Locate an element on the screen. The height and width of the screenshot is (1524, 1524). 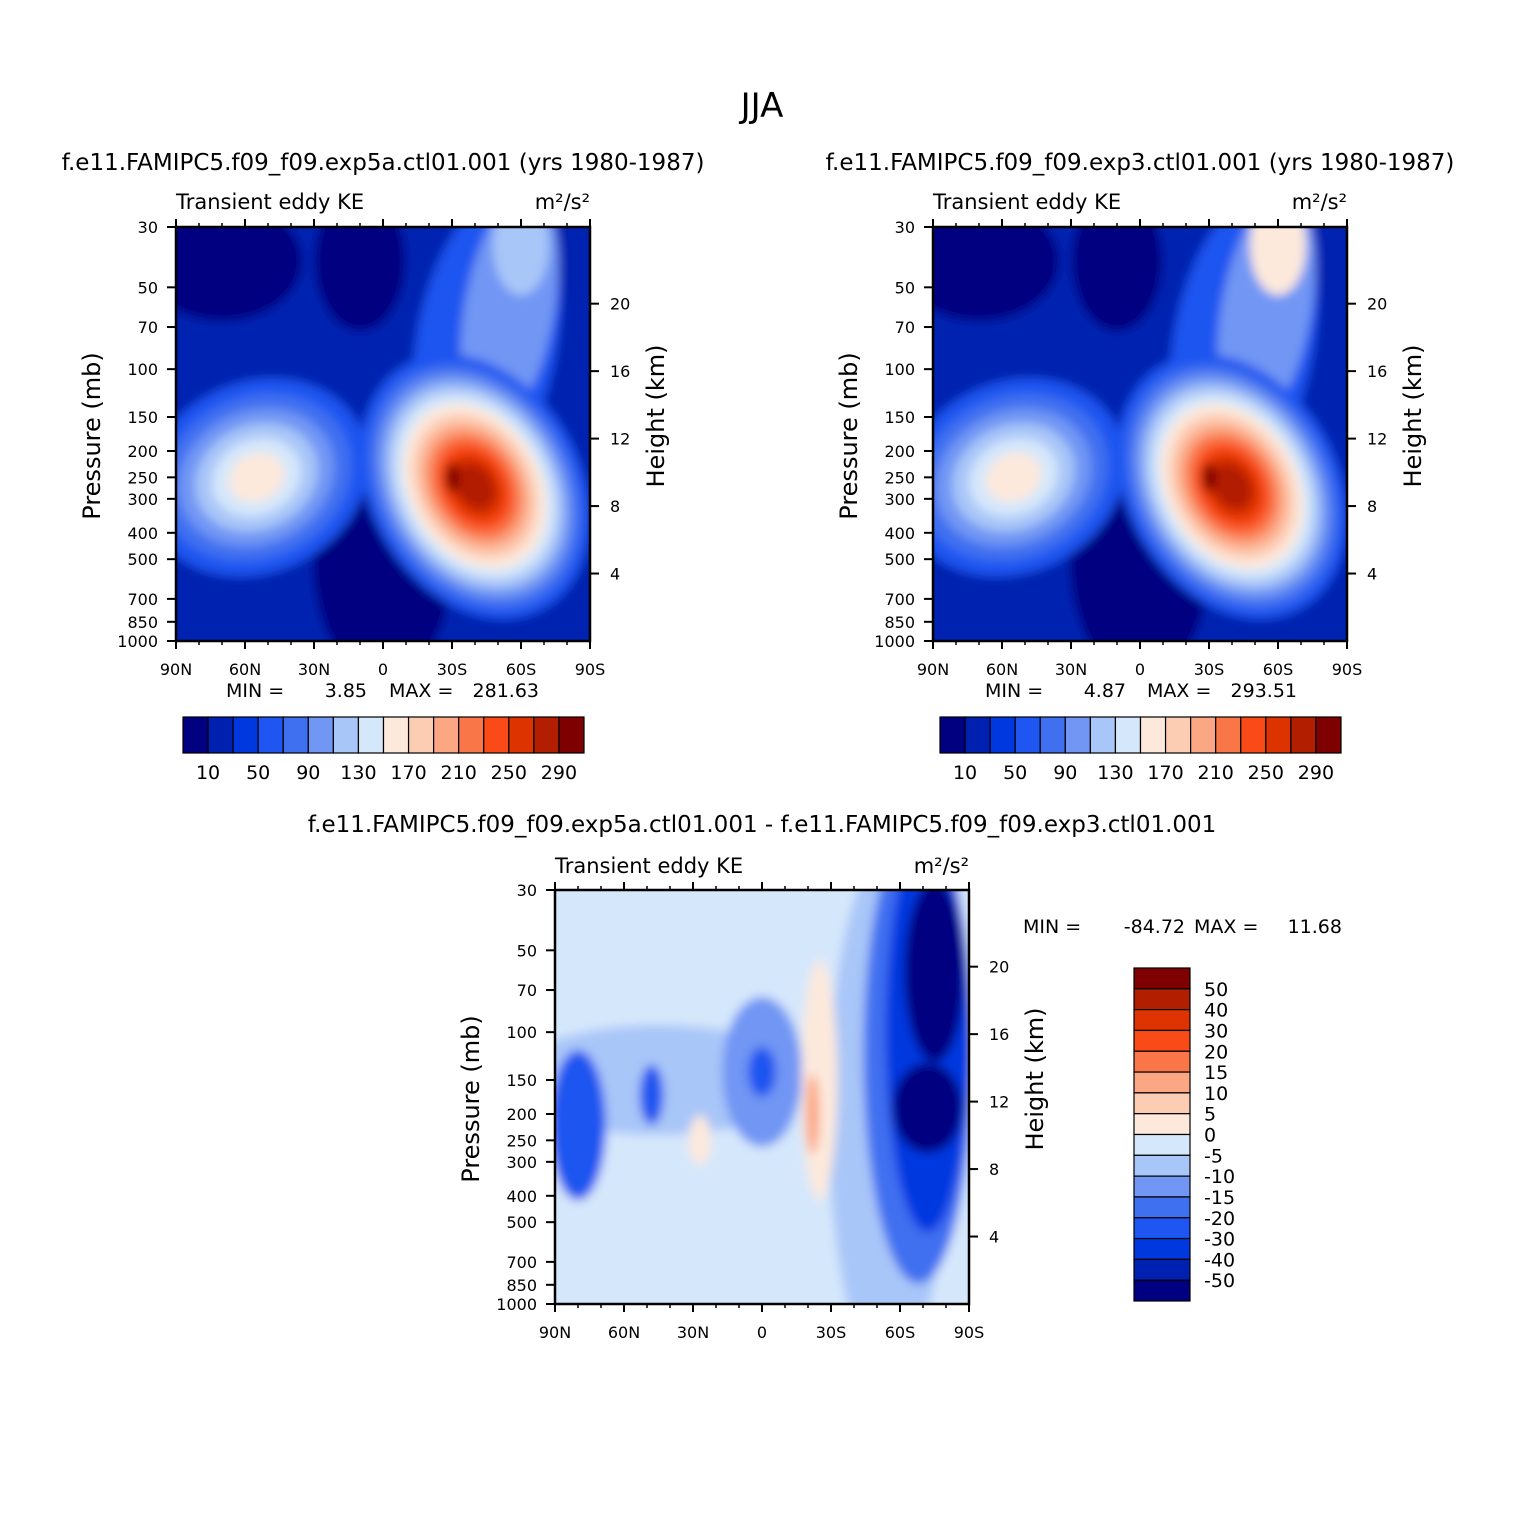
y-axis-title: Pressure (mb) is located at coordinates (849, 435).